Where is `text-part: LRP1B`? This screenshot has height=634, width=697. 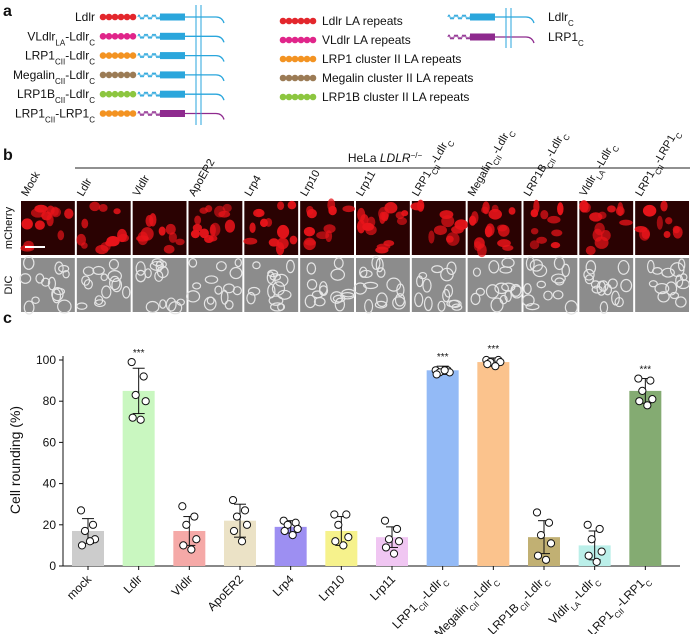 text-part: LRP1B is located at coordinates (36, 94).